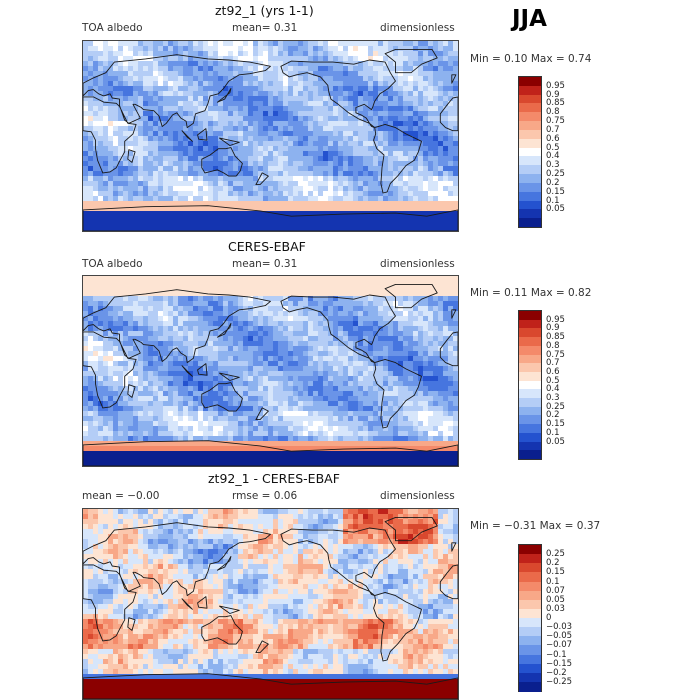 Image resolution: width=700 pixels, height=700 pixels. I want to click on min-max-stats: Min = 0.11 Max = 0.82, so click(531, 293).